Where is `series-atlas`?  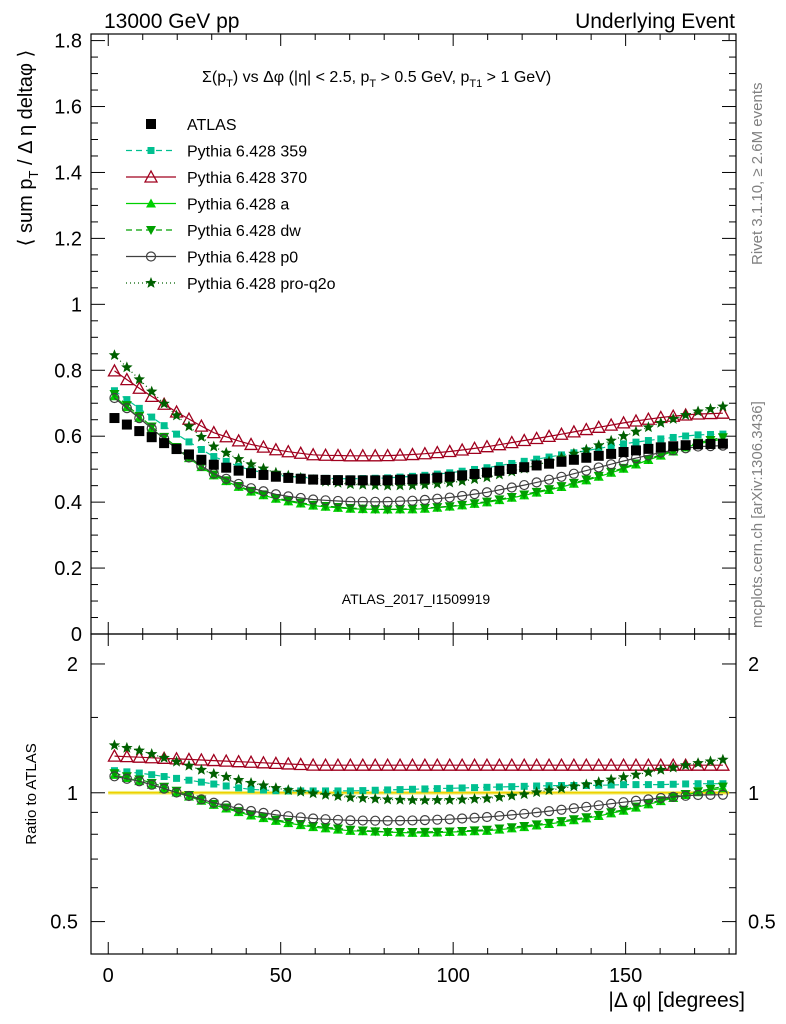
series-atlas is located at coordinates (418, 449).